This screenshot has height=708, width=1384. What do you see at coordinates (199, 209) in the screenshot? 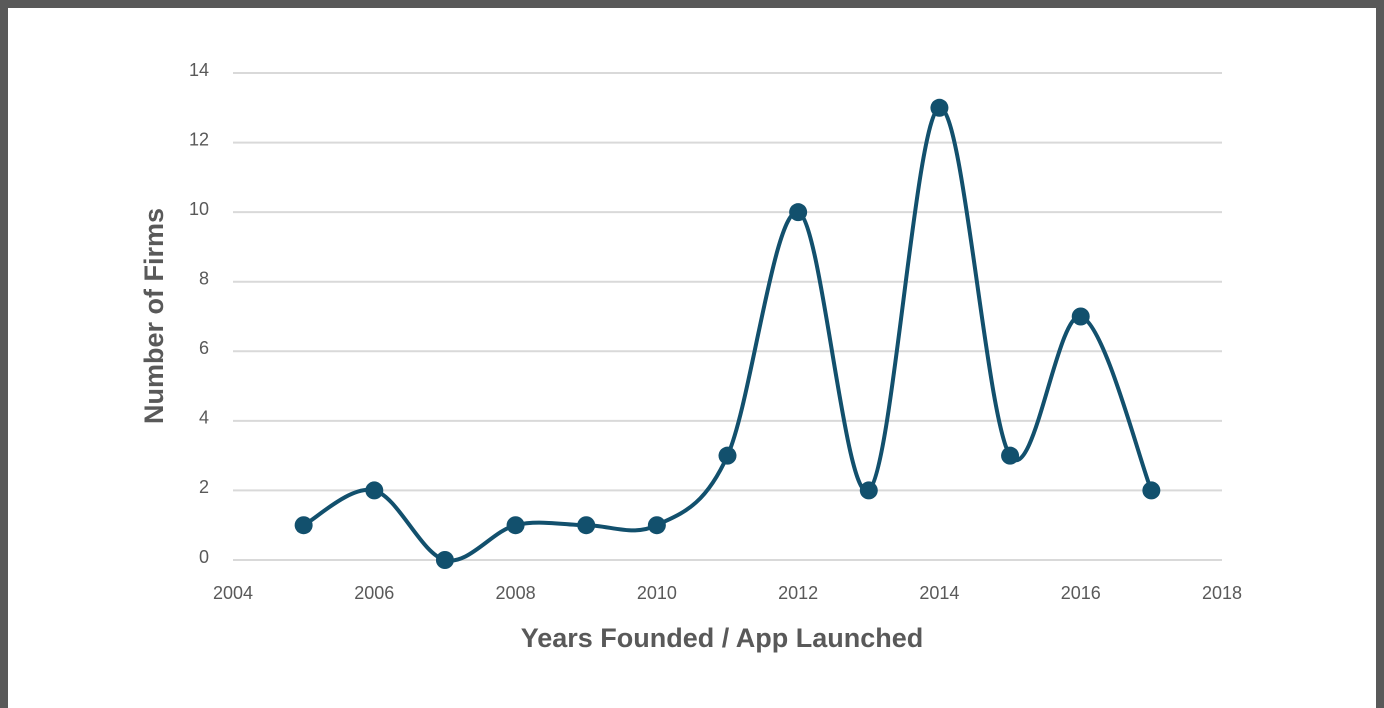
I see `y-tick-label: 10` at bounding box center [199, 209].